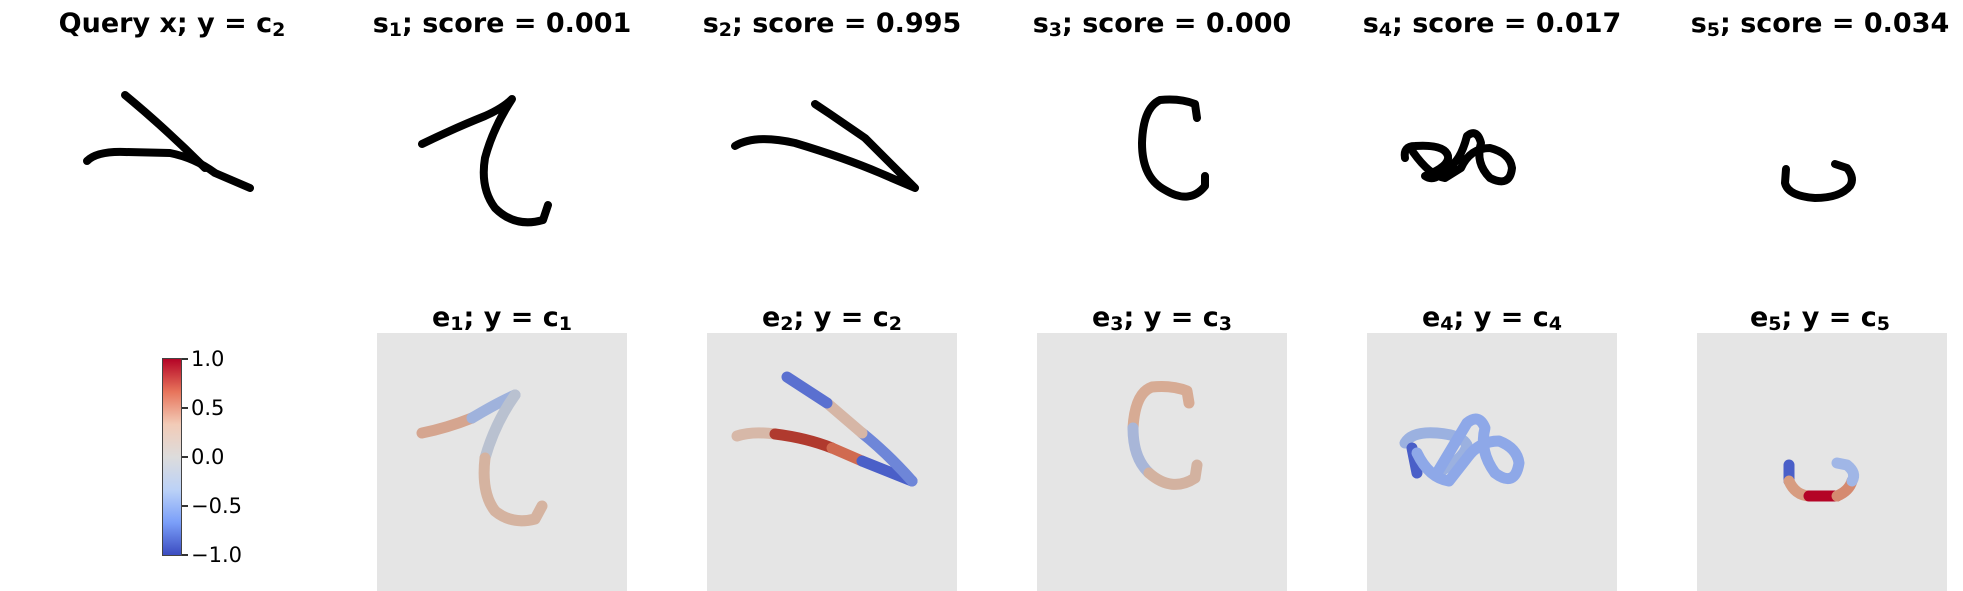 The width and height of the screenshot is (1963, 591). What do you see at coordinates (1162, 462) in the screenshot?
I see `explanation-3-heatmap` at bounding box center [1162, 462].